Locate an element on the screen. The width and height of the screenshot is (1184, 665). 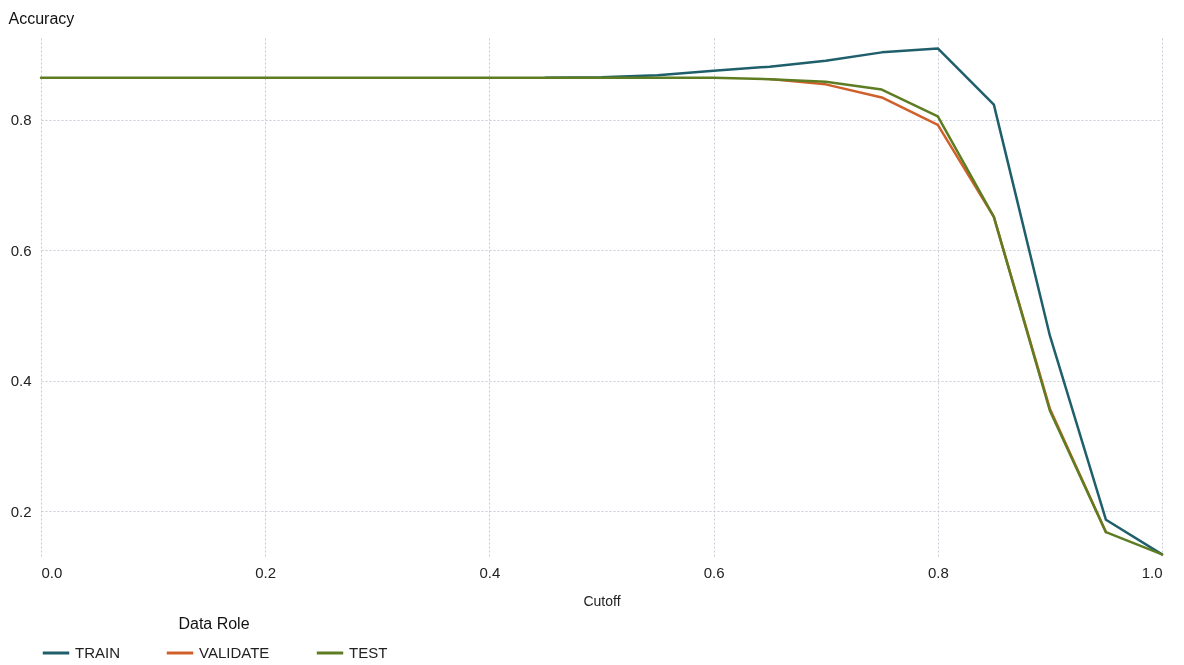
y-tick-label: 0.8 is located at coordinates (21, 120).